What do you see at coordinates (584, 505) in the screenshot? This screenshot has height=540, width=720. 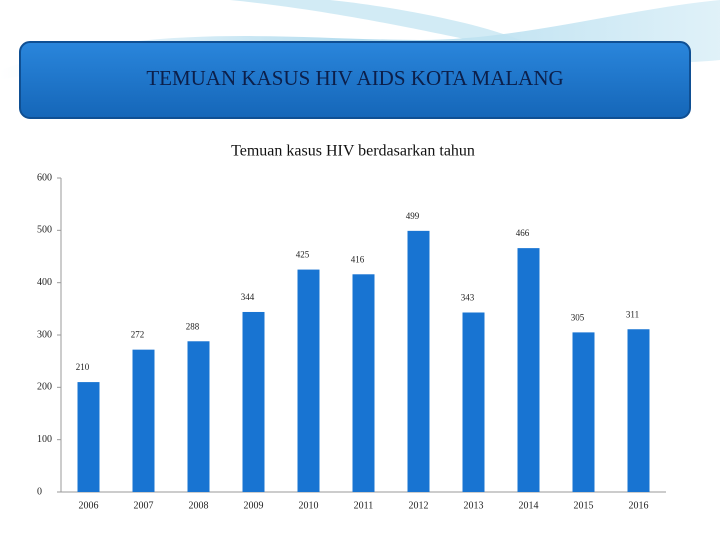 I see `x-tick-label: 2015` at bounding box center [584, 505].